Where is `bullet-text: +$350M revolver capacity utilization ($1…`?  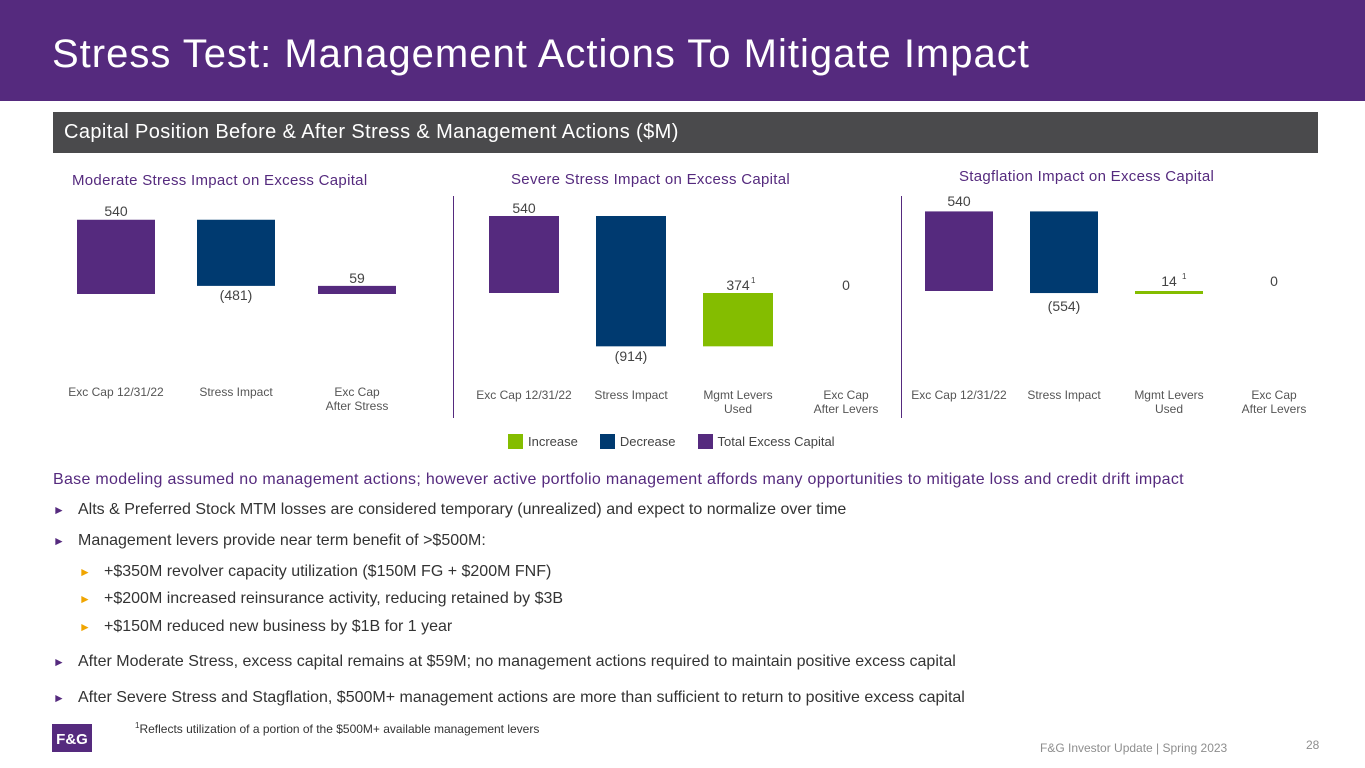
bullet-text: +$350M revolver capacity utilization ($1… is located at coordinates (328, 571).